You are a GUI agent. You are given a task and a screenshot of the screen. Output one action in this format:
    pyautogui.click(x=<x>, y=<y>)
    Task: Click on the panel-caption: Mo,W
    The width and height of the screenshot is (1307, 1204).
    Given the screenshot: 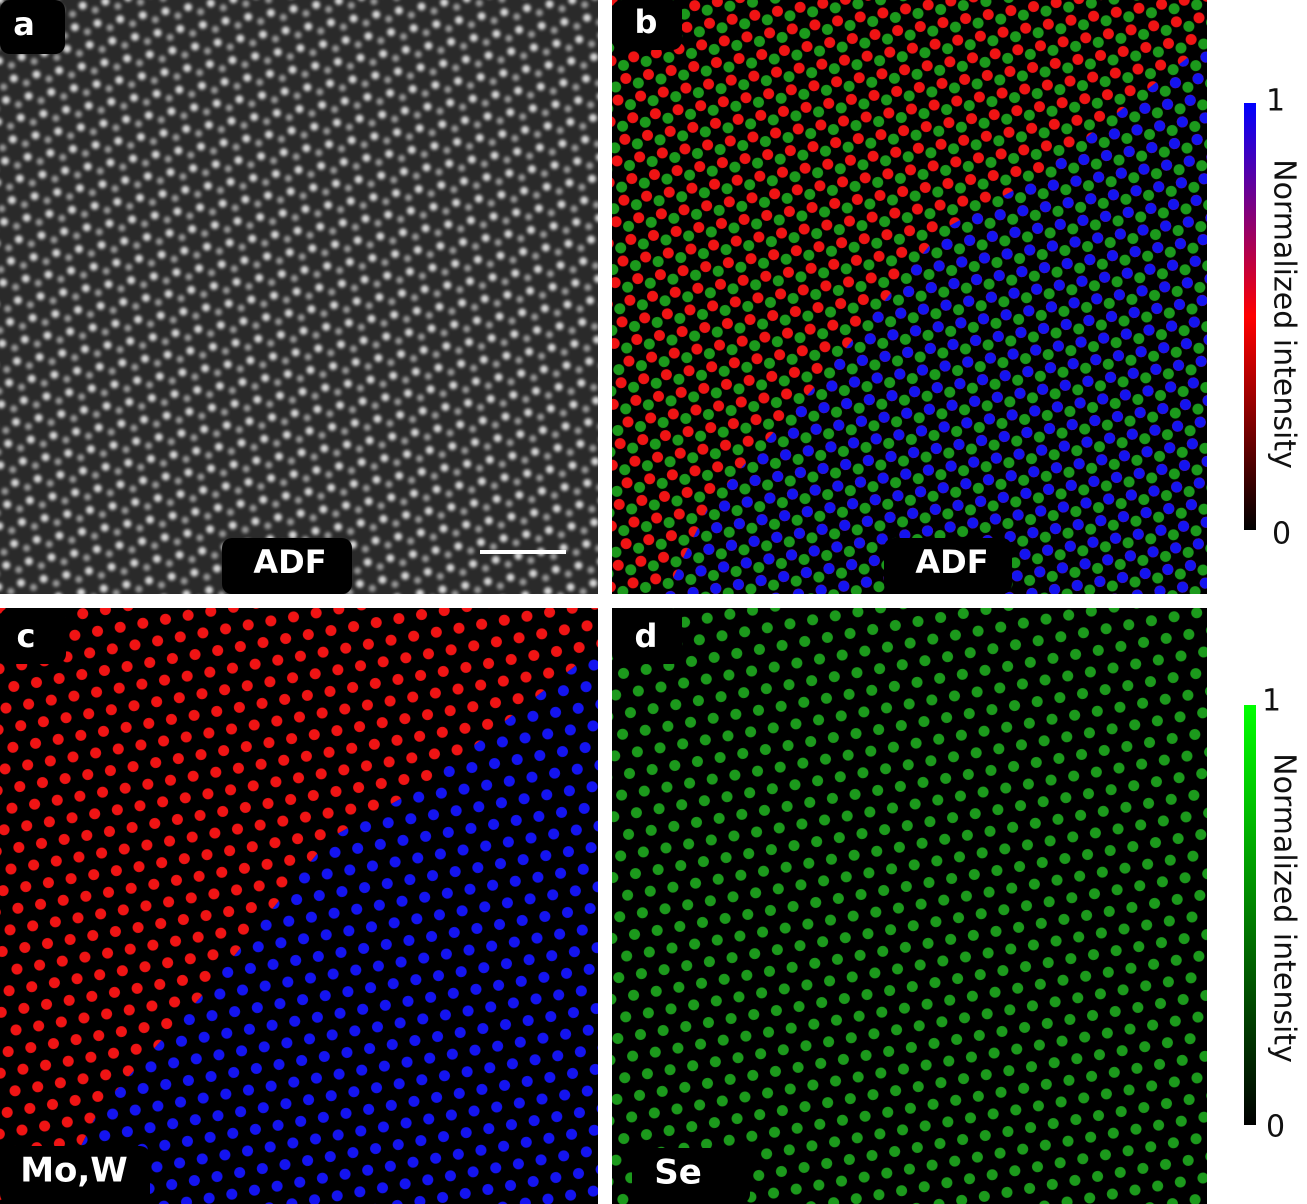 What is the action you would take?
    pyautogui.click(x=74, y=1171)
    